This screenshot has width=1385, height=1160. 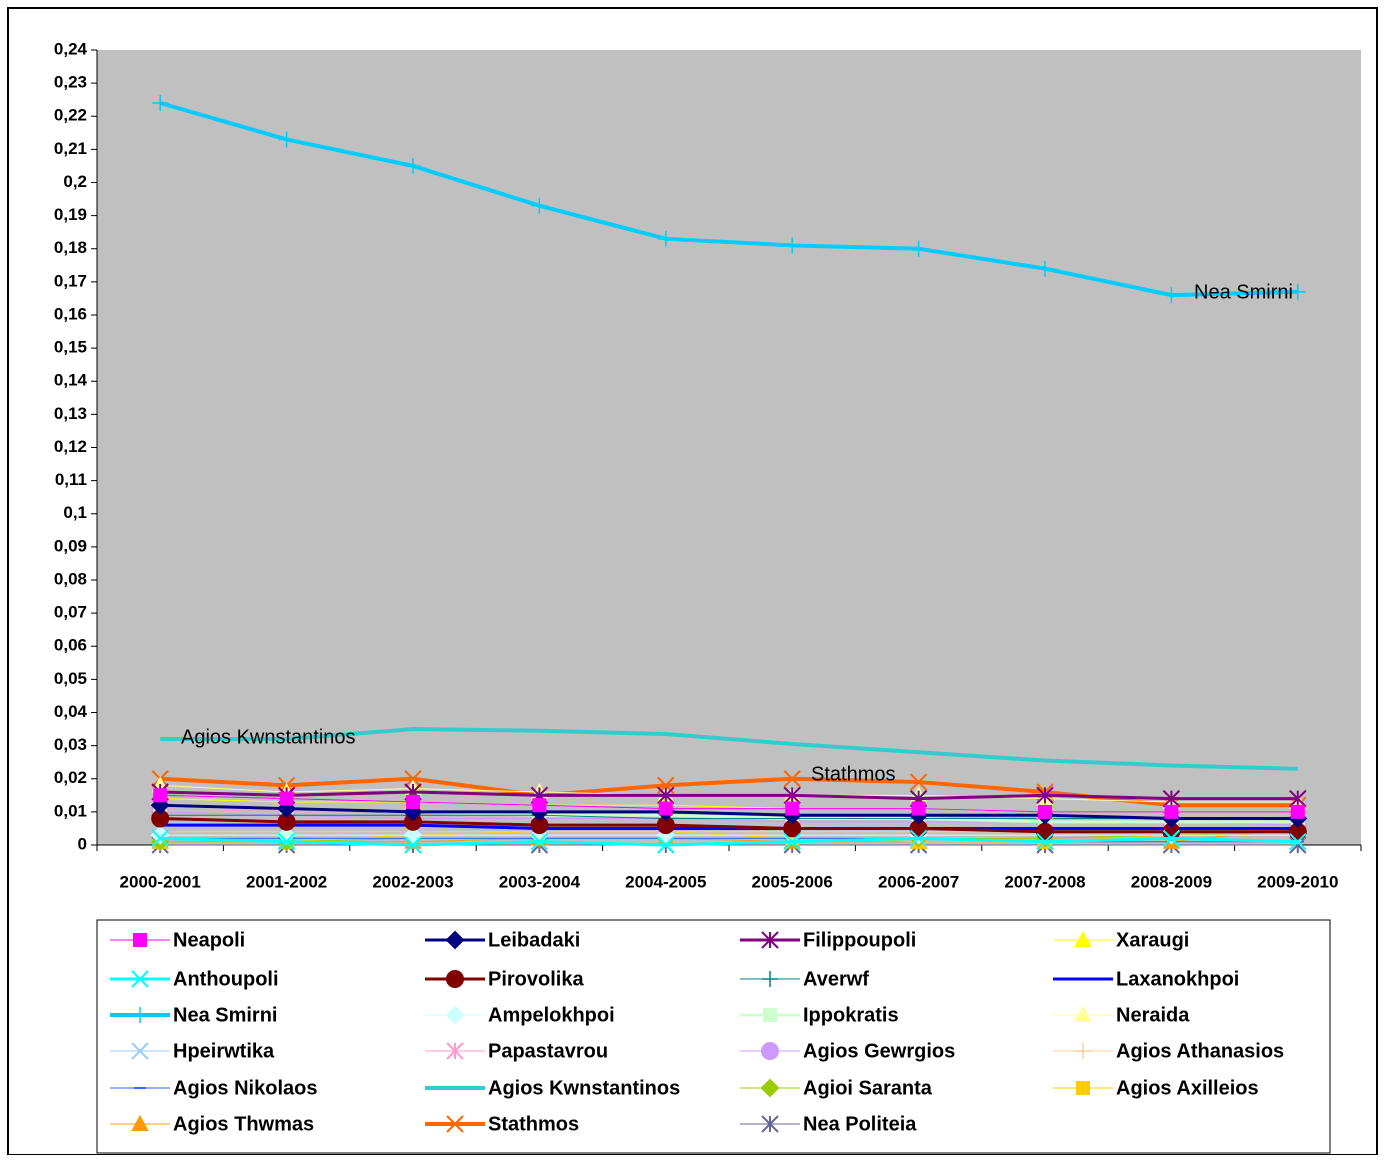 I want to click on legend-label: Ampelokhpoi, so click(x=551, y=1015).